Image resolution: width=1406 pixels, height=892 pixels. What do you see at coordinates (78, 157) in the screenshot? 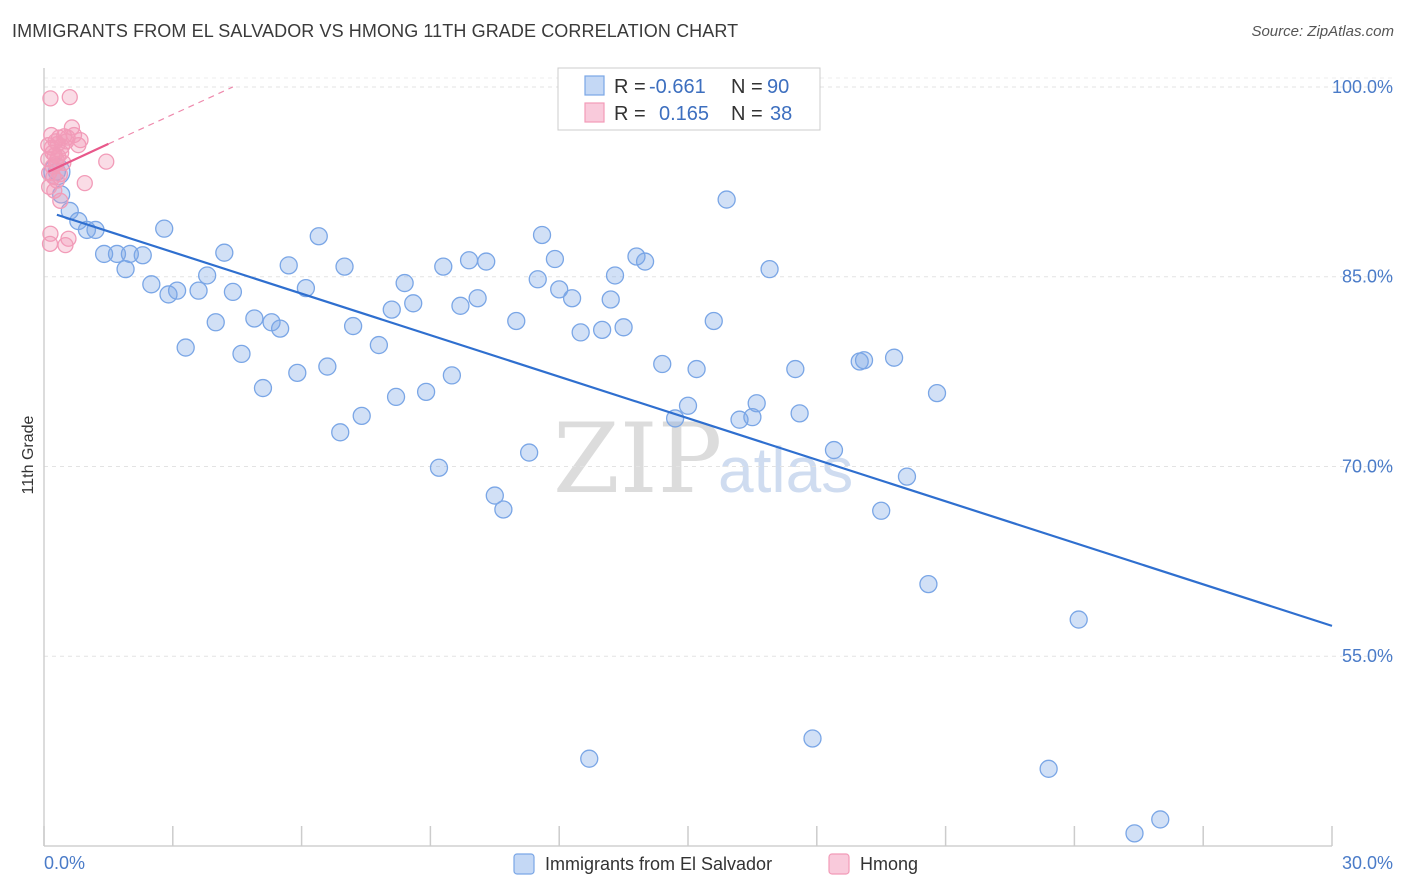
I see `trend-line-hmong` at bounding box center [78, 157].